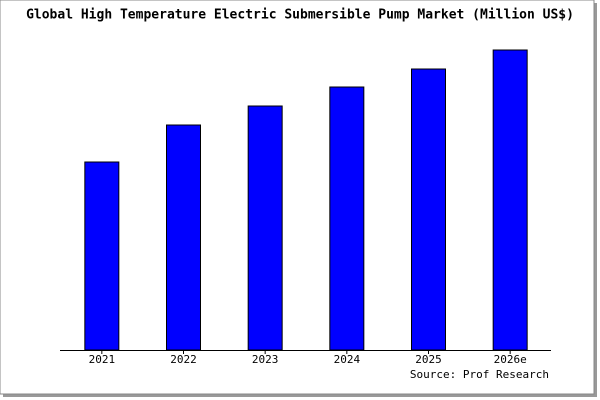 This screenshot has width=600, height=400. What do you see at coordinates (183, 359) in the screenshot?
I see `x-tick-label: 2022` at bounding box center [183, 359].